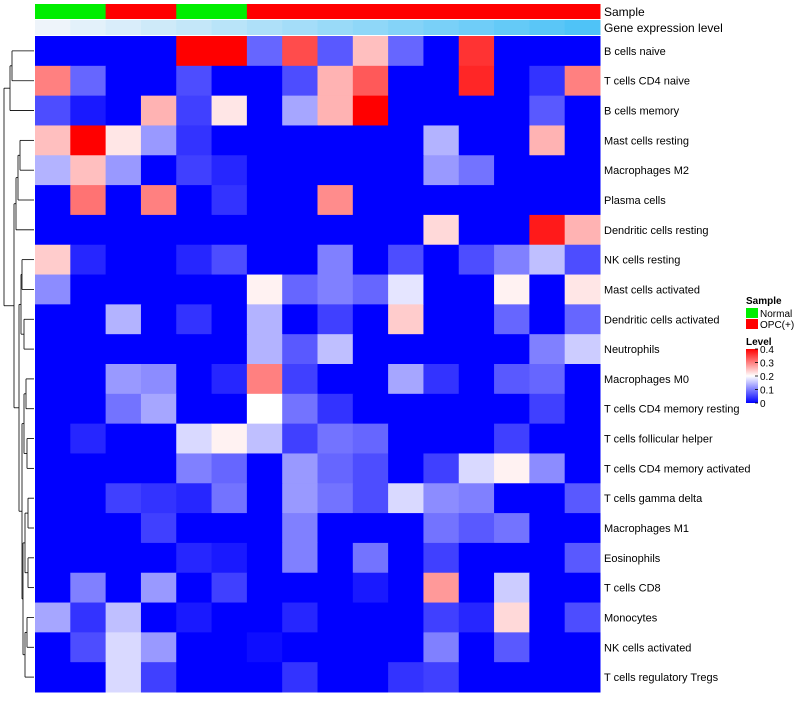 Image resolution: width=800 pixels, height=705 pixels. Describe the element at coordinates (752, 313) in the screenshot. I see `sample-legend-swatch` at that location.